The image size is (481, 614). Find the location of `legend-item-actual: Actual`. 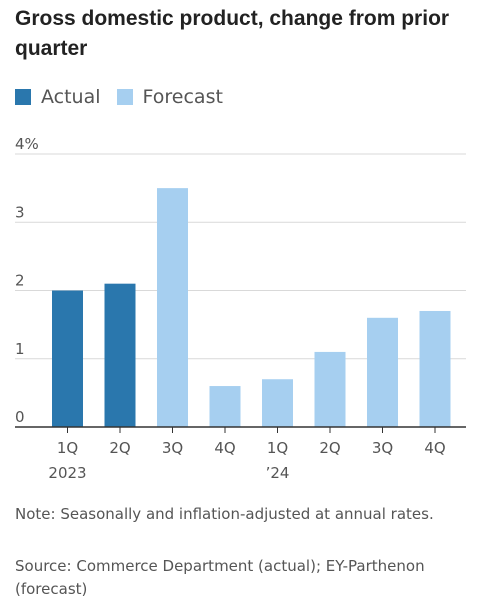

legend-item-actual: Actual is located at coordinates (58, 97).